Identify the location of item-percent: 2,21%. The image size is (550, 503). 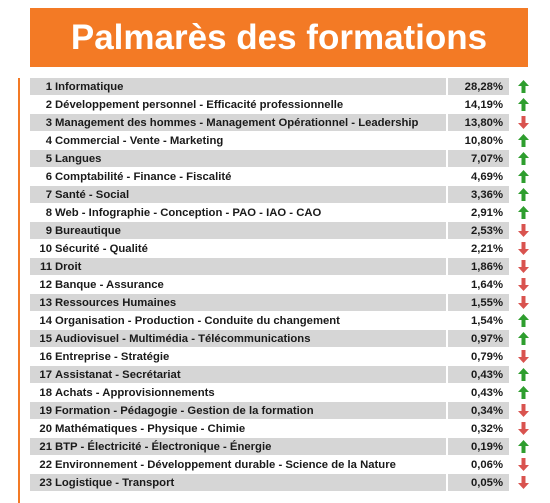
(478, 248).